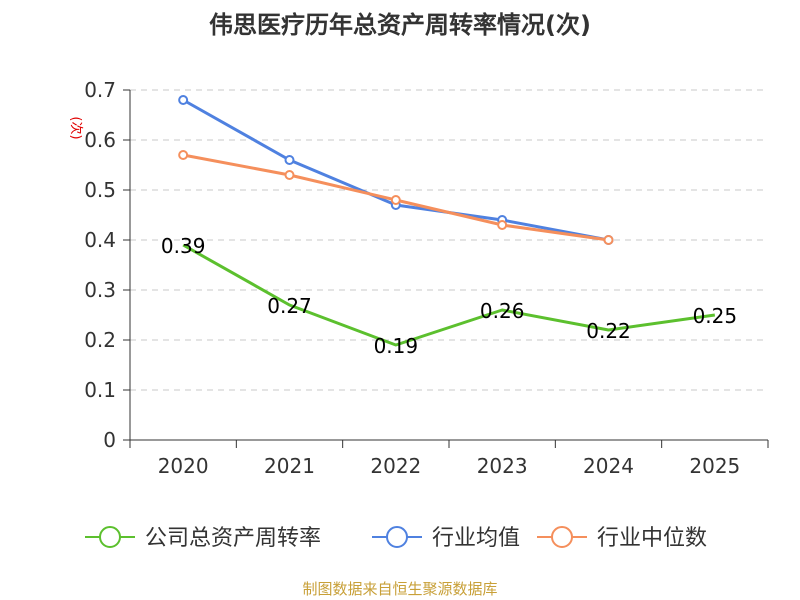 The image size is (800, 600). Describe the element at coordinates (400, 25) in the screenshot. I see `chart-title: 伟思医疗历年总资产周转率情况(次)` at that location.